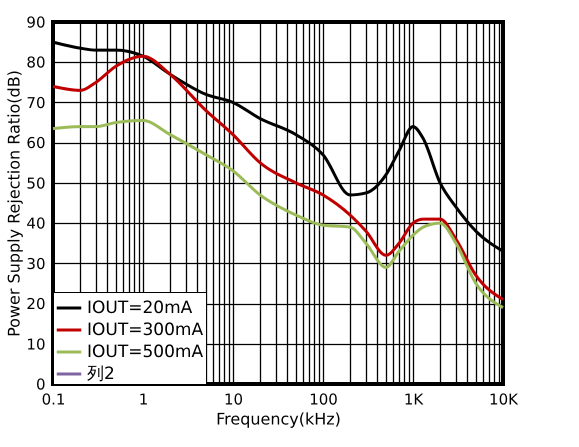 The image size is (579, 447). I want to click on legend-label: 列2, so click(101, 374).